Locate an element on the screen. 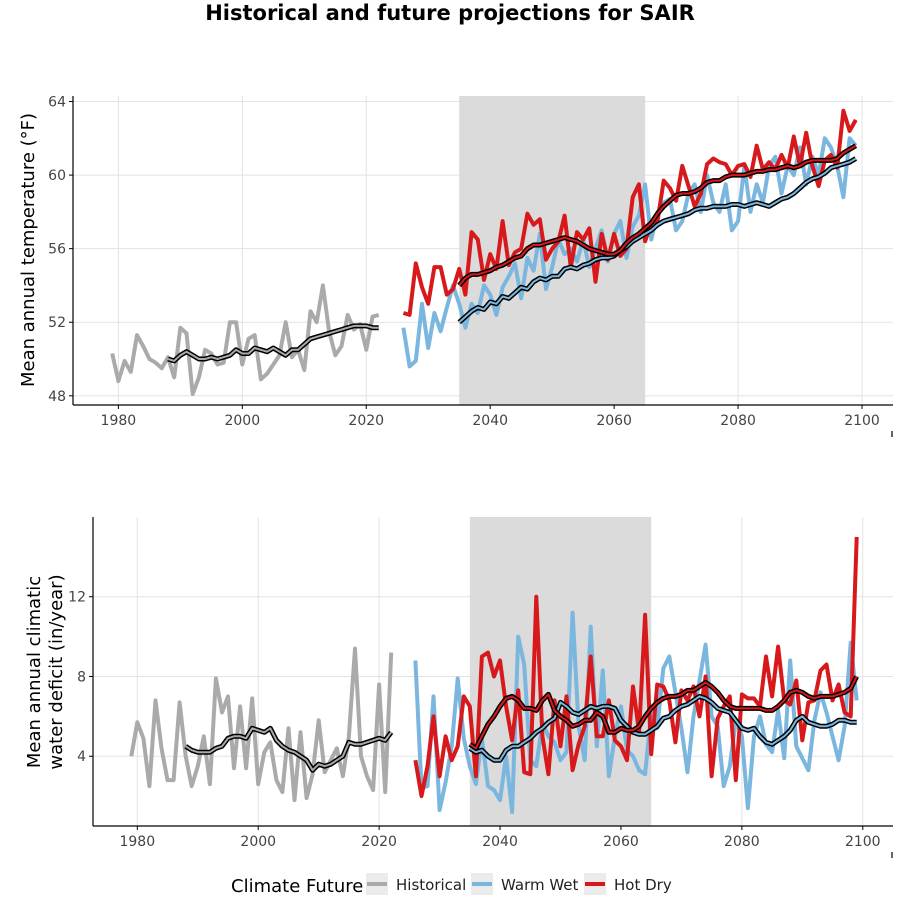 This screenshot has width=900, height=904. y-tick-label: 8 is located at coordinates (81, 677).